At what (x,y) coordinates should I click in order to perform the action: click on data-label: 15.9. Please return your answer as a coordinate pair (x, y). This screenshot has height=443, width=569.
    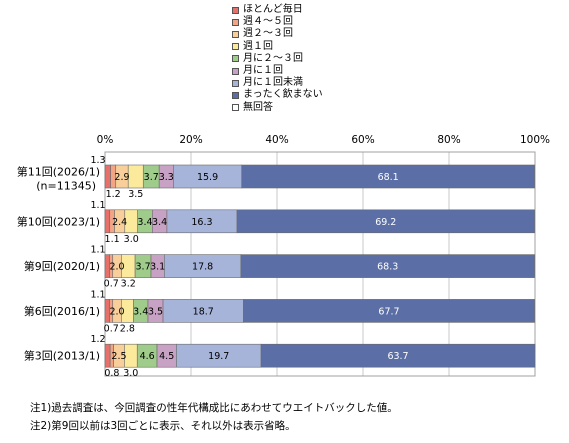
    Looking at the image, I should click on (207, 177).